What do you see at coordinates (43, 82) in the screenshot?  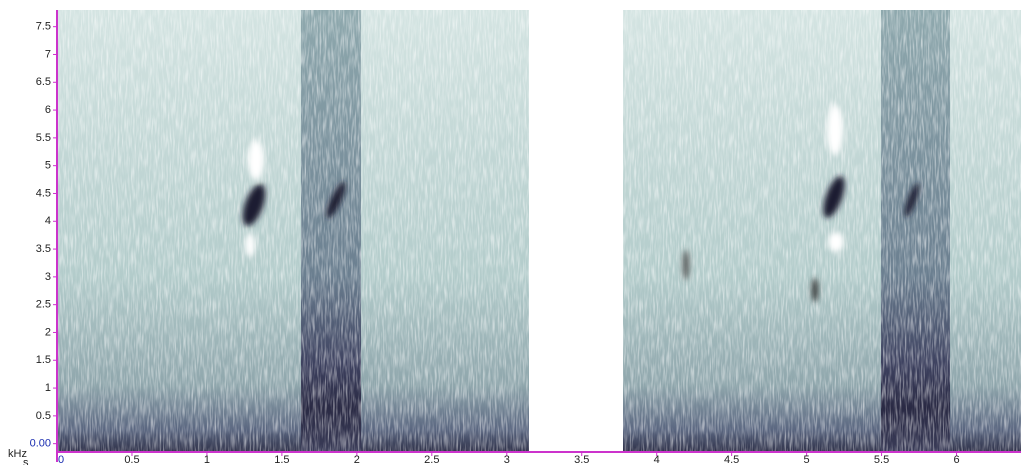 I see `y-tick-label: 6.5` at bounding box center [43, 82].